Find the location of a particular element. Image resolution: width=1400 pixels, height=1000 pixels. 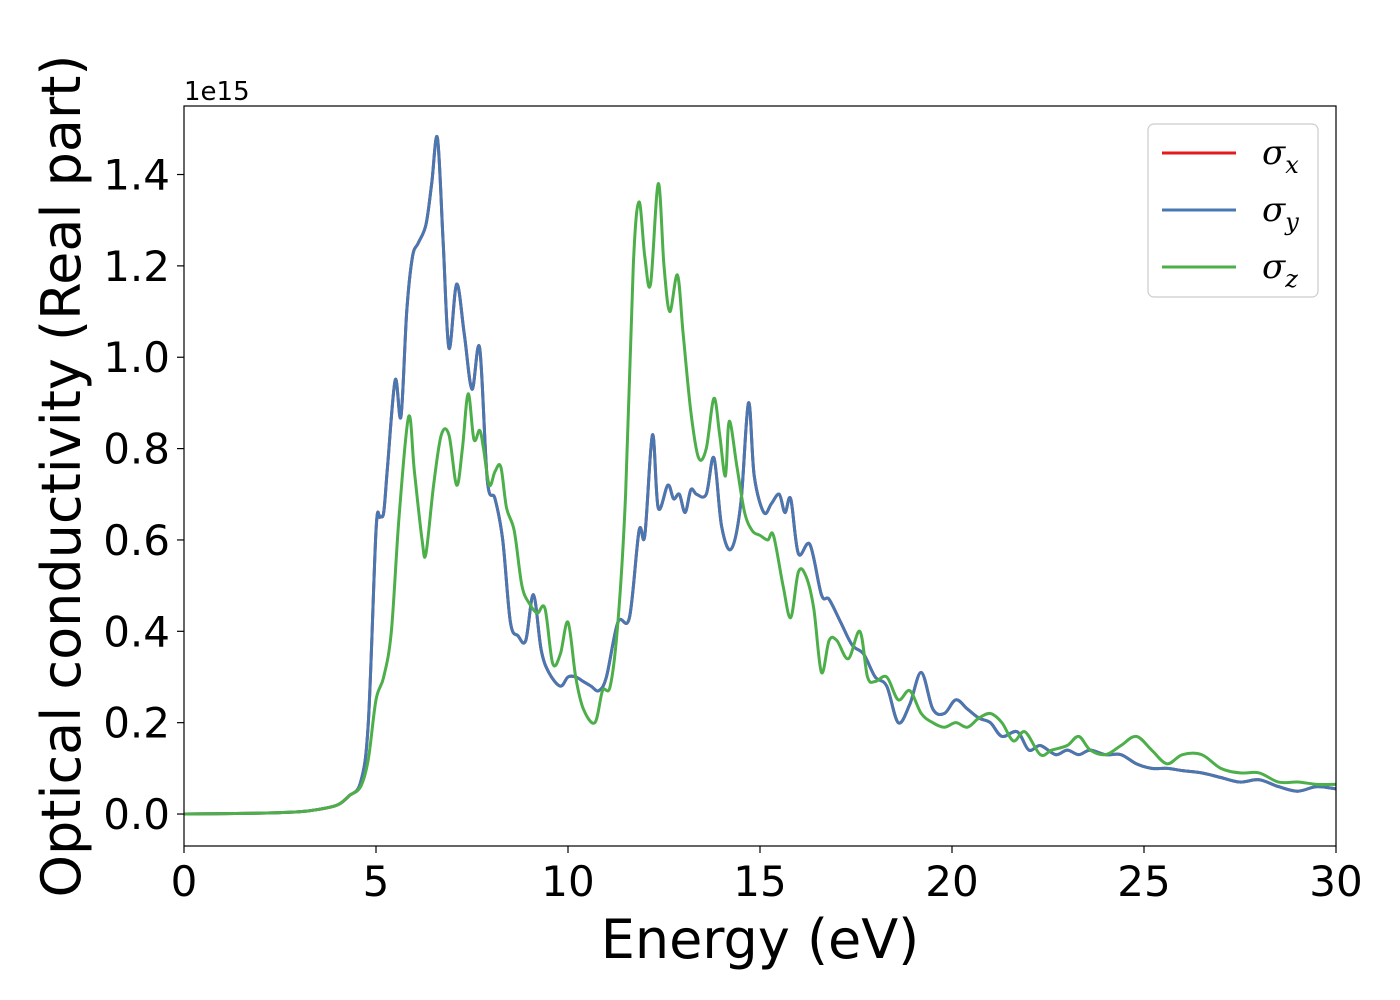

y-tick-label: 1.4 is located at coordinates (136, 175).